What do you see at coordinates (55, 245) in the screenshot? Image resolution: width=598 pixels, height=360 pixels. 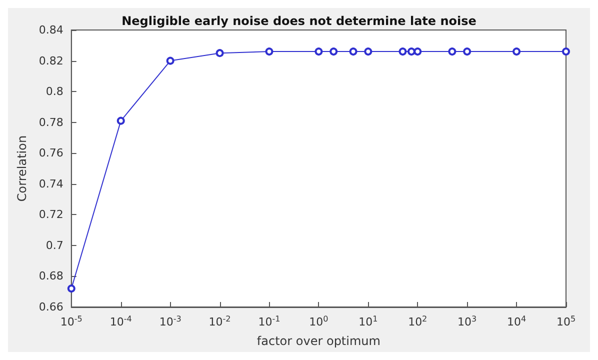 I see `y-tick-label: 0.7` at bounding box center [55, 245].